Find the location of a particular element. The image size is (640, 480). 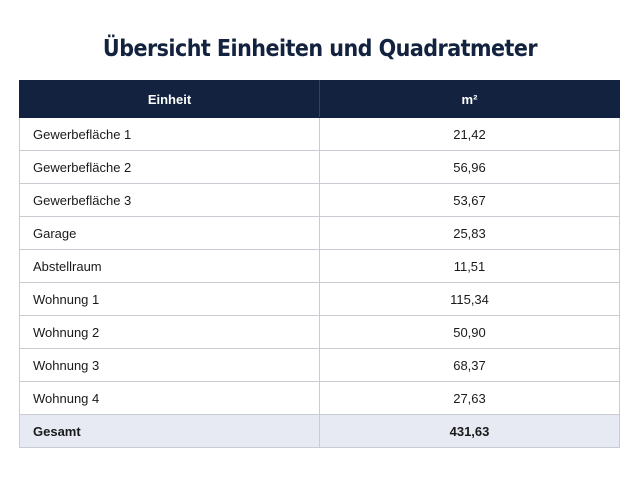

table-row: Garage 25,83 is located at coordinates (319, 233).